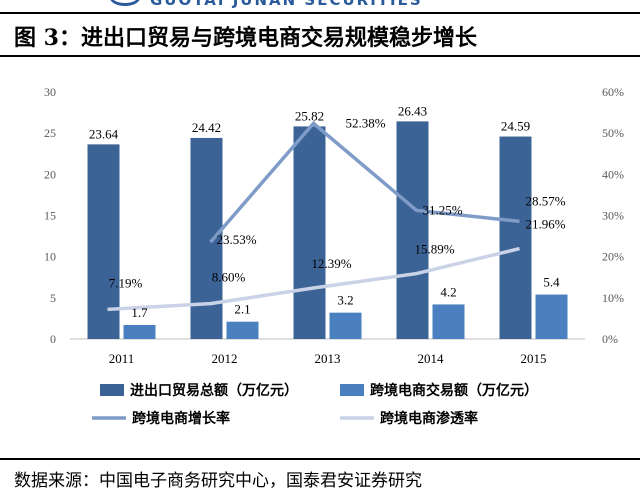 Image resolution: width=640 pixels, height=498 pixels. What do you see at coordinates (515, 126) in the screenshot?
I see `data-label-trade: 24.59` at bounding box center [515, 126].